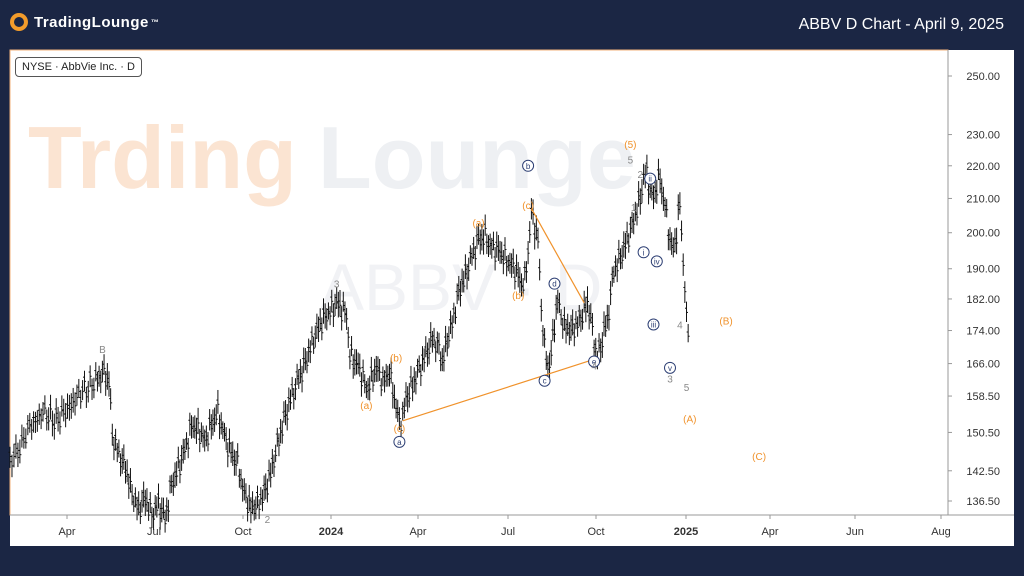  I want to click on x-tick-label: Jun, so click(855, 532).